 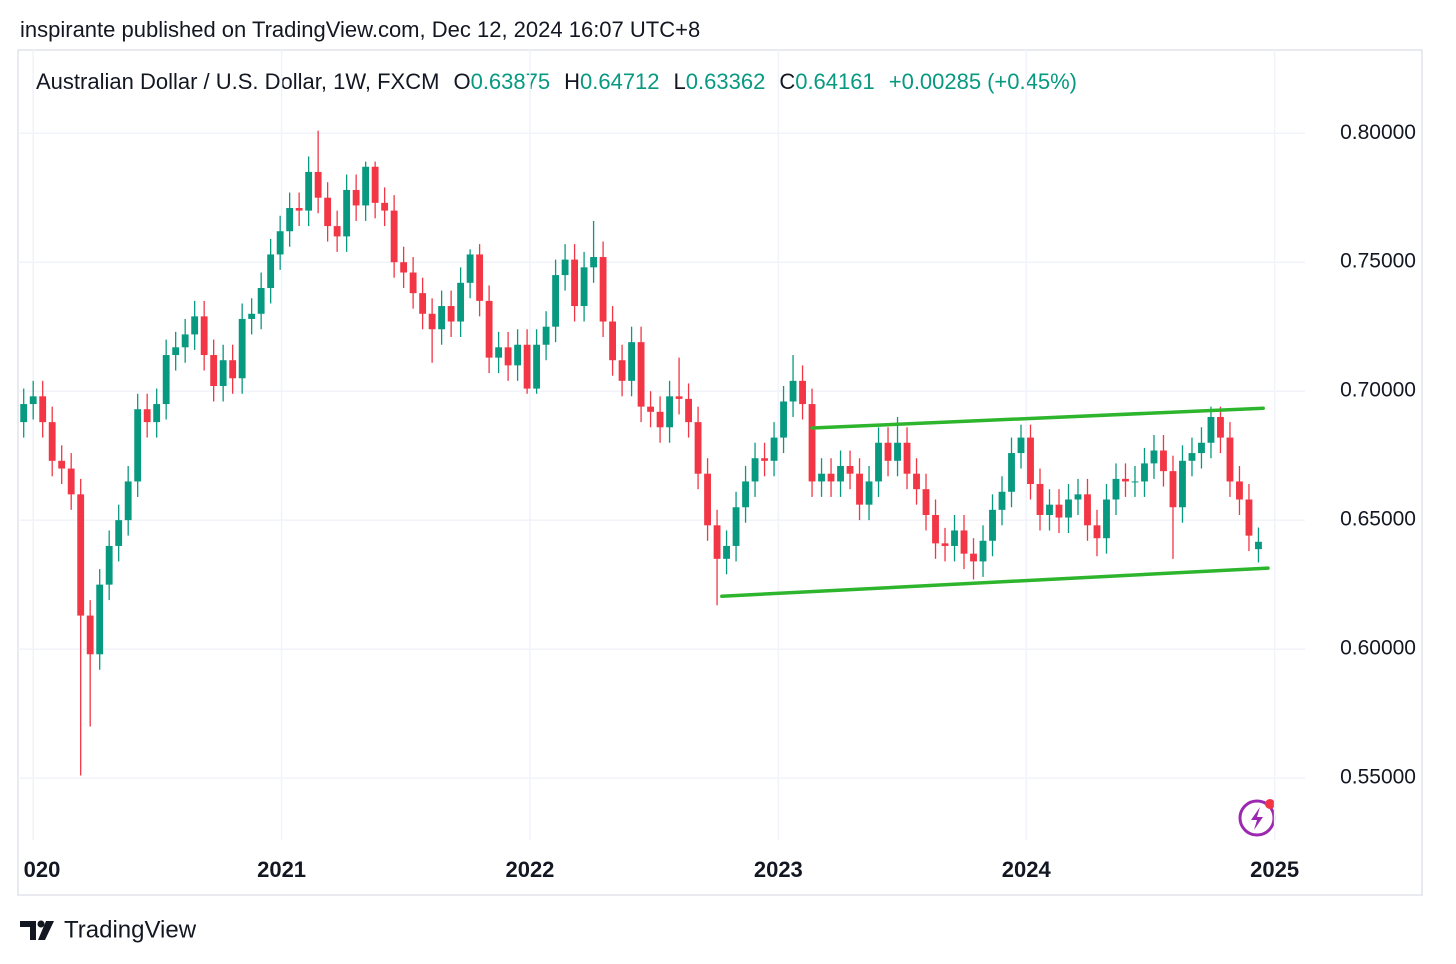 I want to click on x-tick-label: 2025, so click(x=1274, y=869).